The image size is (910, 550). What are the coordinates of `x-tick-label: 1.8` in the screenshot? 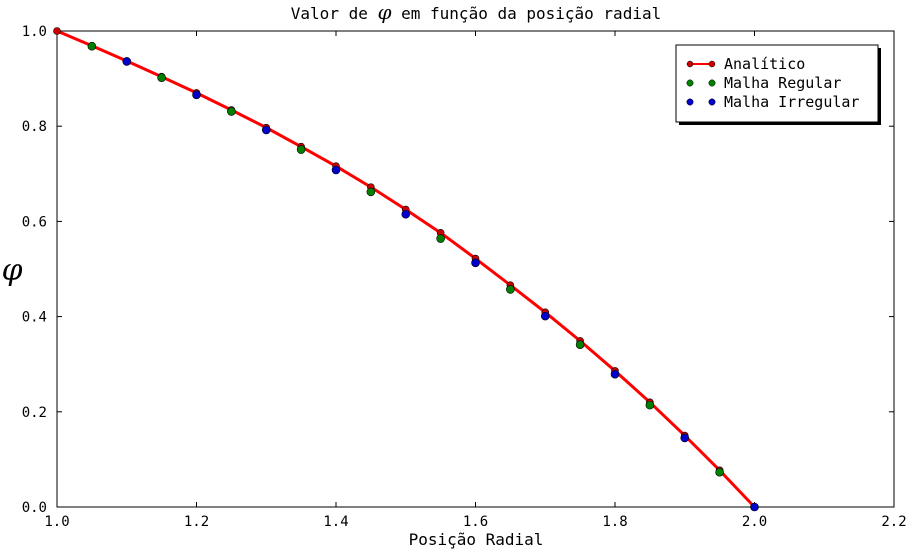 It's located at (614, 522).